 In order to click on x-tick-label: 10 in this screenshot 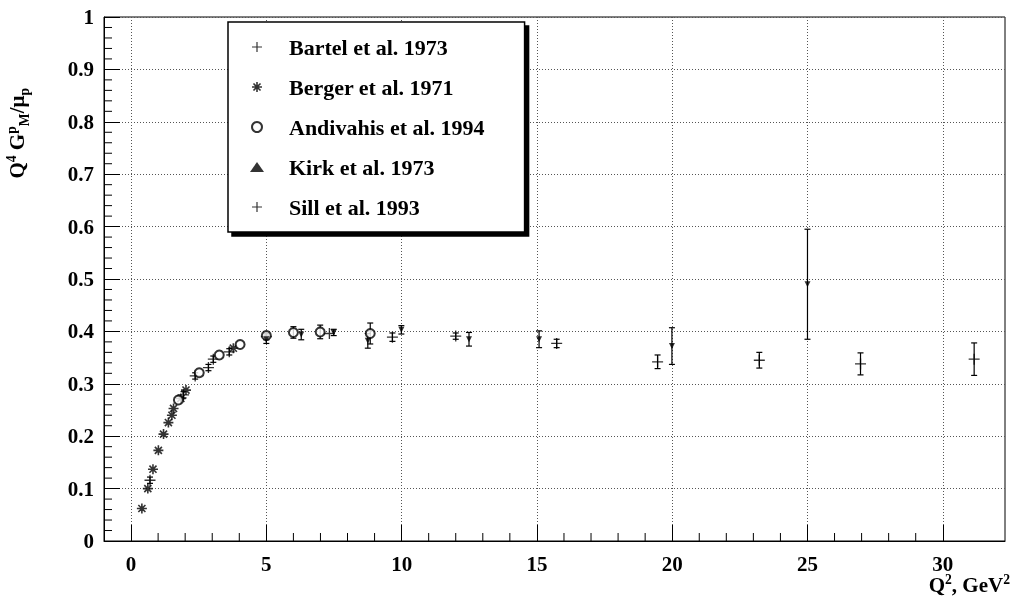, I will do `click(402, 563)`.